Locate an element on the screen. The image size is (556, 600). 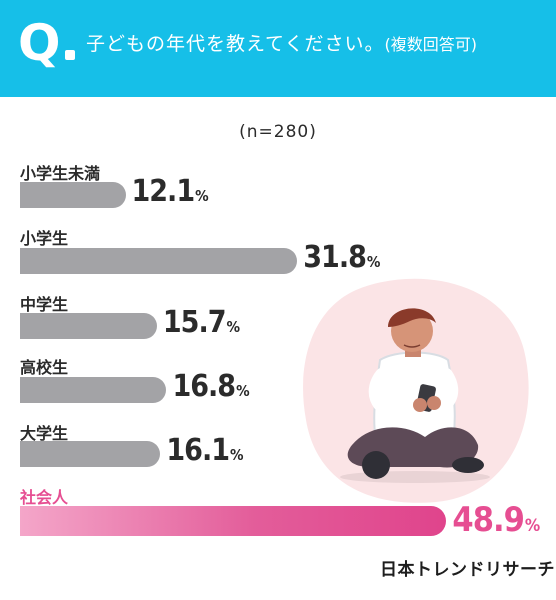
data-label-value: 12.1 is located at coordinates (163, 191).